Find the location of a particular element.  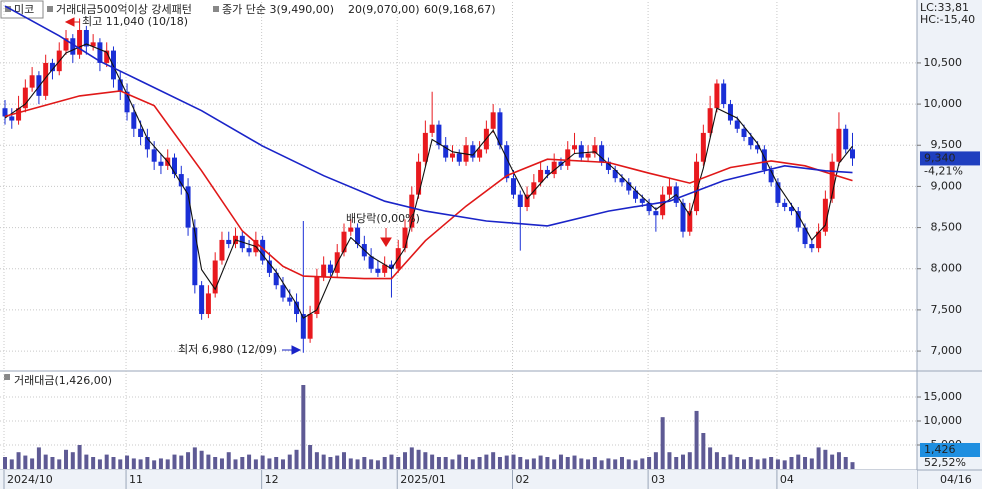

x-tick-label: 12 is located at coordinates (272, 479).